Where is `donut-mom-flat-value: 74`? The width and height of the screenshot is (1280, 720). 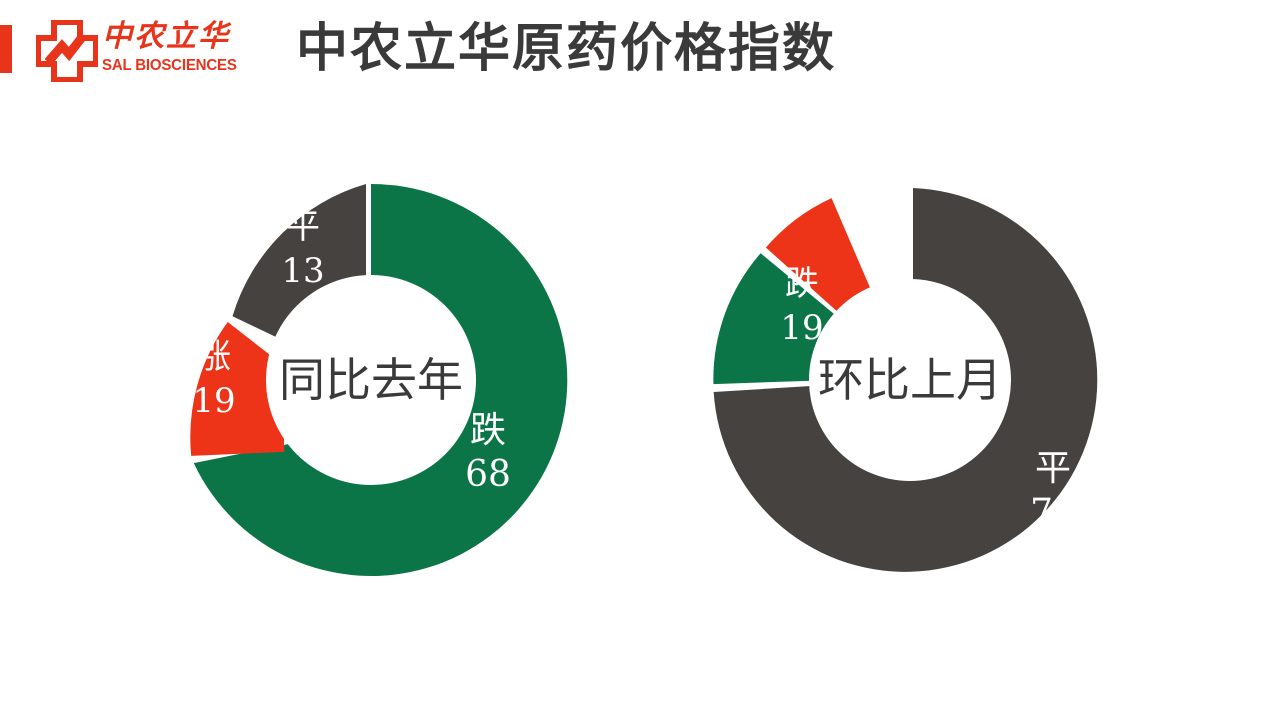 donut-mom-flat-value: 74 is located at coordinates (1053, 512).